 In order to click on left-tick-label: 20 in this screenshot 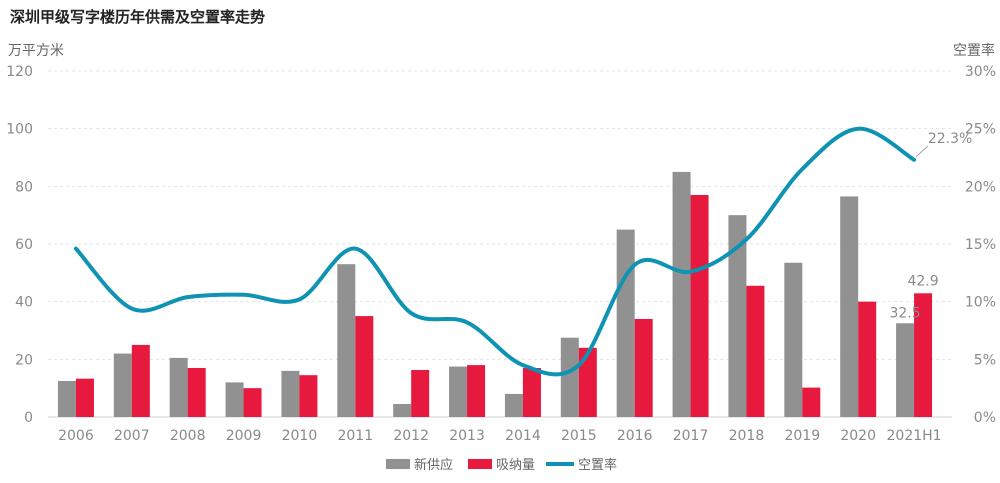, I will do `click(24, 360)`.